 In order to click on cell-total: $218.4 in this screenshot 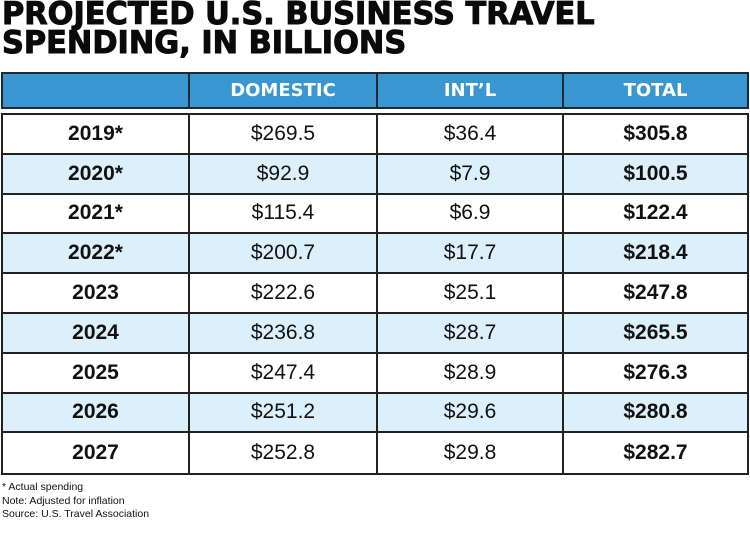, I will do `click(655, 253)`.